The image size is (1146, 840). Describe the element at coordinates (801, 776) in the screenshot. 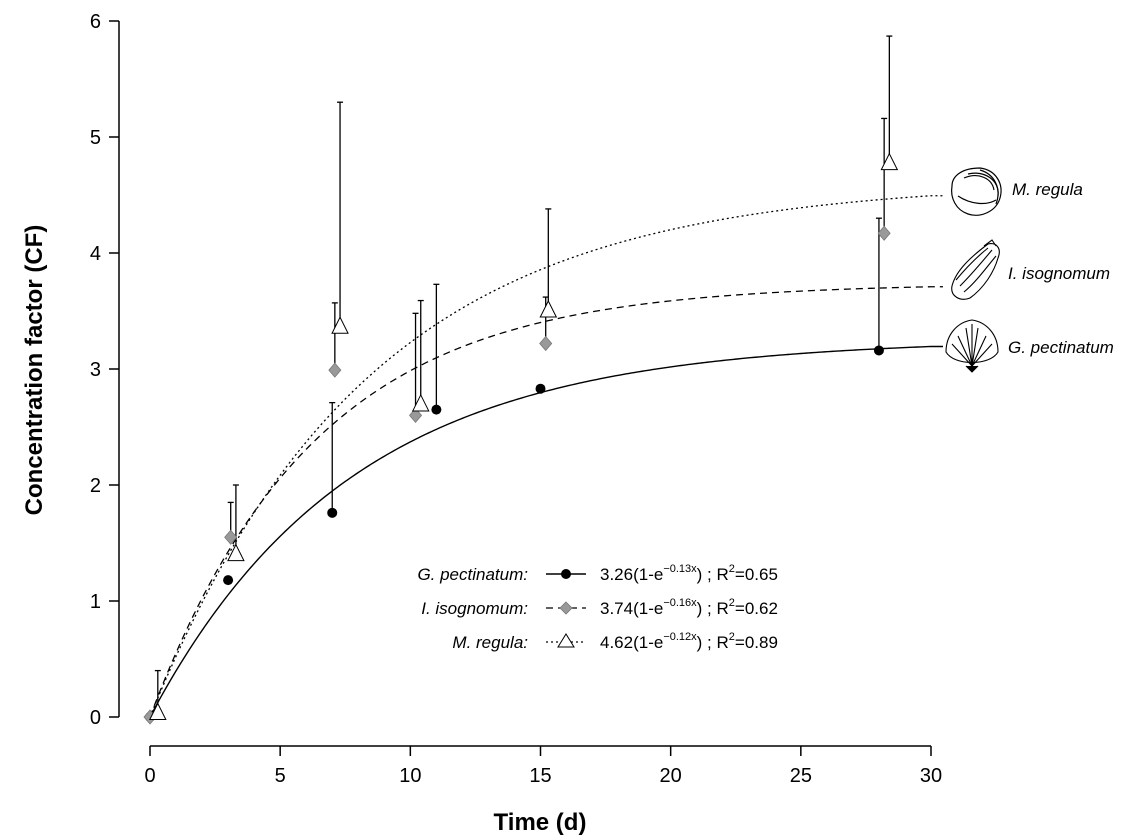

I see `x-tick-label-25: 25` at that location.